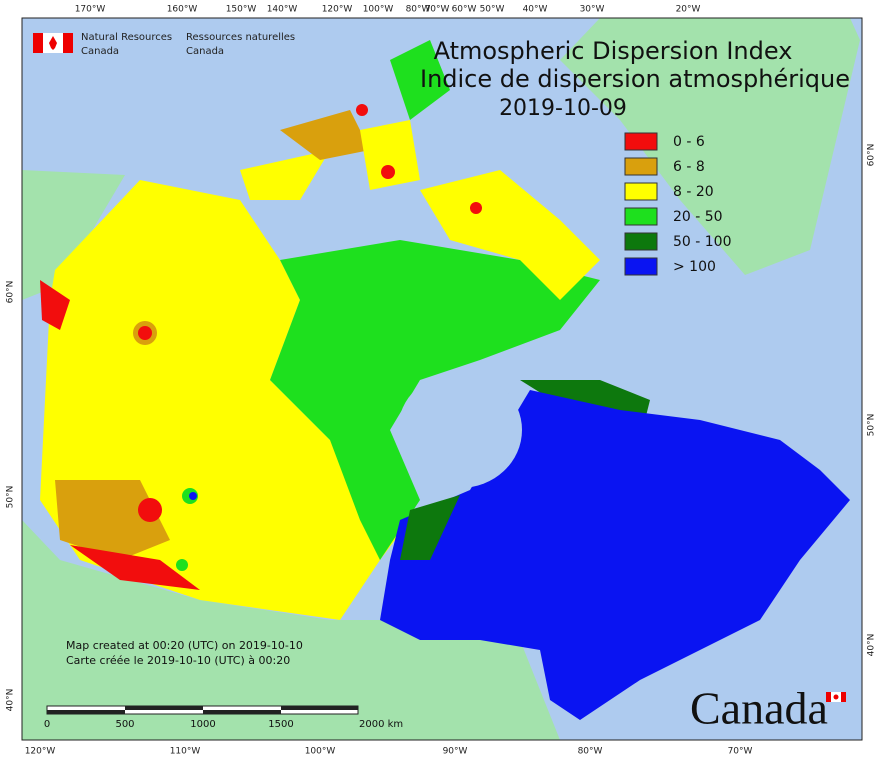 The width and height of the screenshot is (880, 764). Describe the element at coordinates (460, 430) in the screenshot. I see `hudson-bay` at that location.